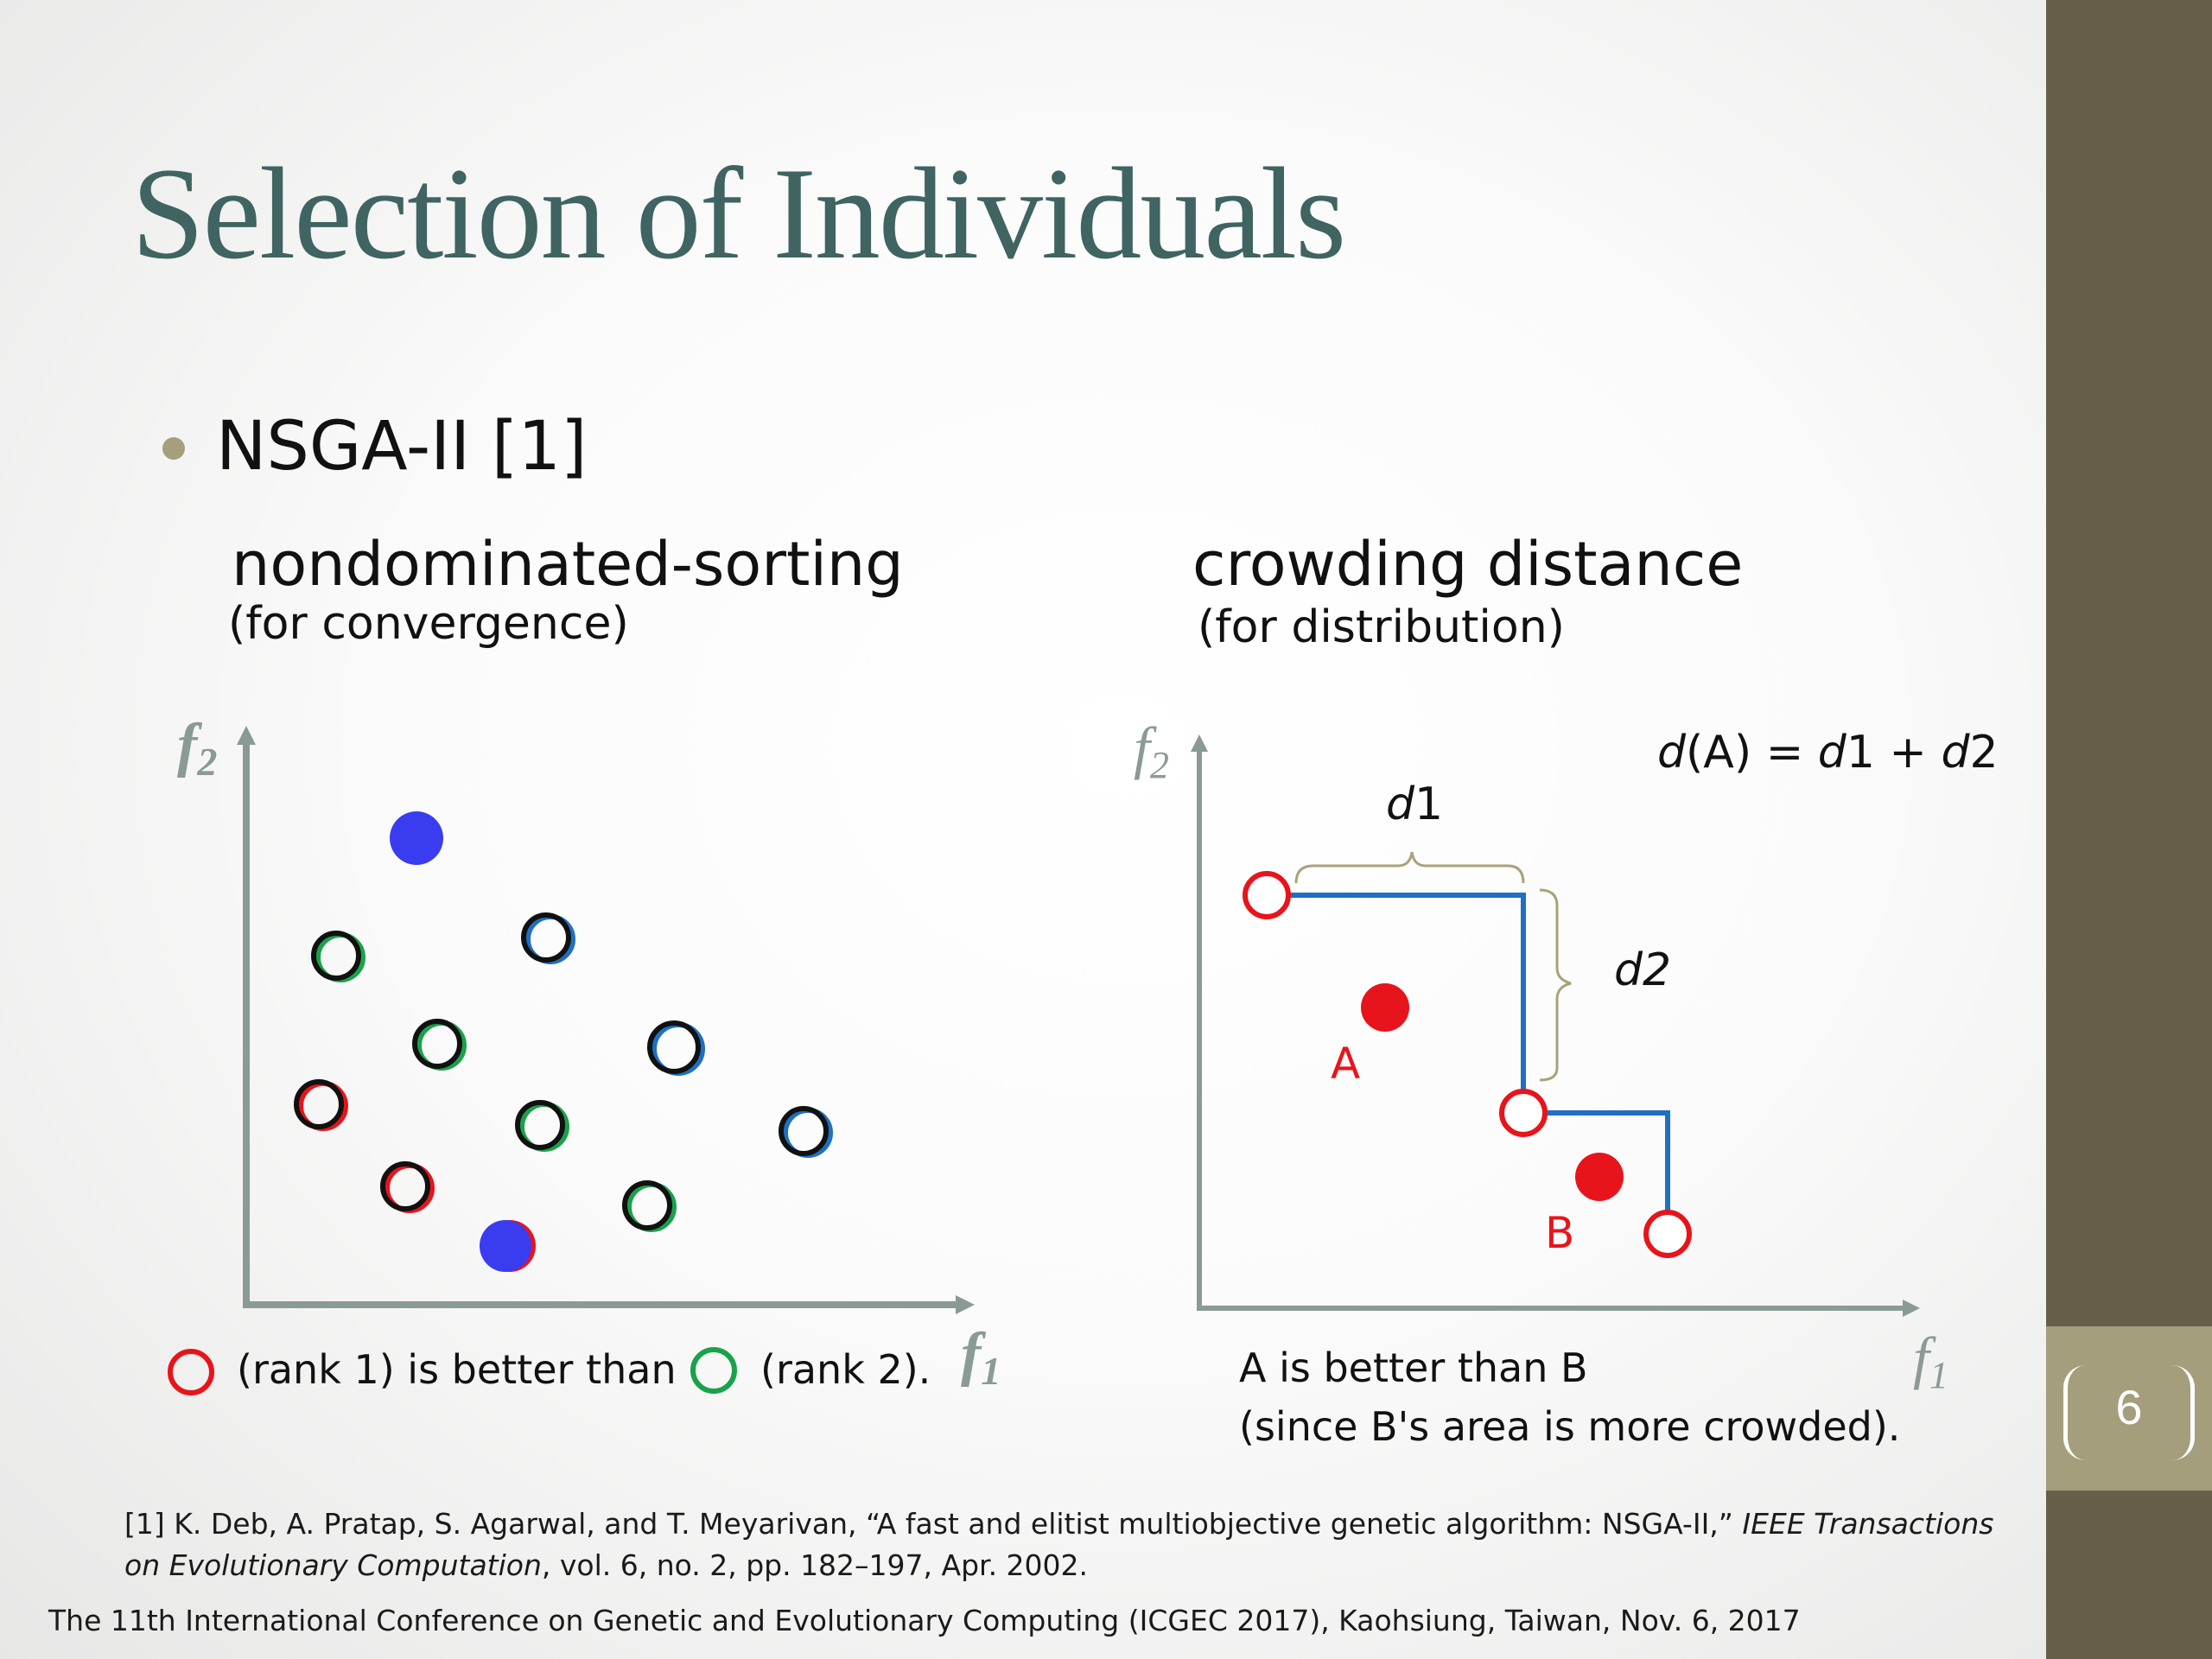  I want to click on neighbor-point-middle, so click(1523, 1113).